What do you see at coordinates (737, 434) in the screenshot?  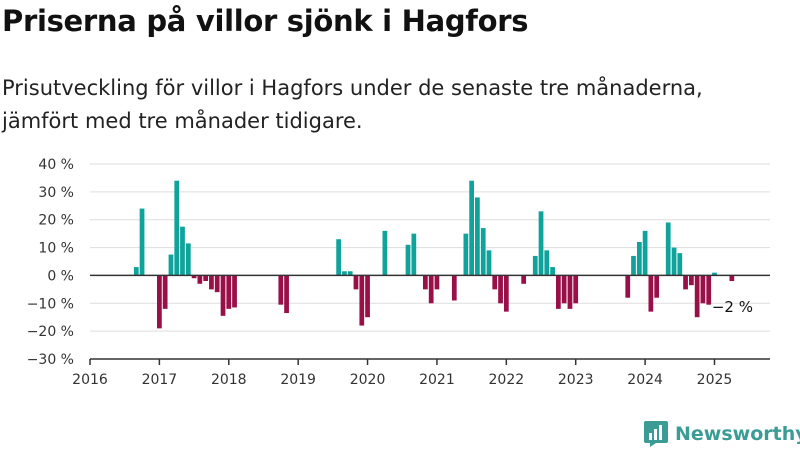 I see `brand-name: Newsworthy` at bounding box center [737, 434].